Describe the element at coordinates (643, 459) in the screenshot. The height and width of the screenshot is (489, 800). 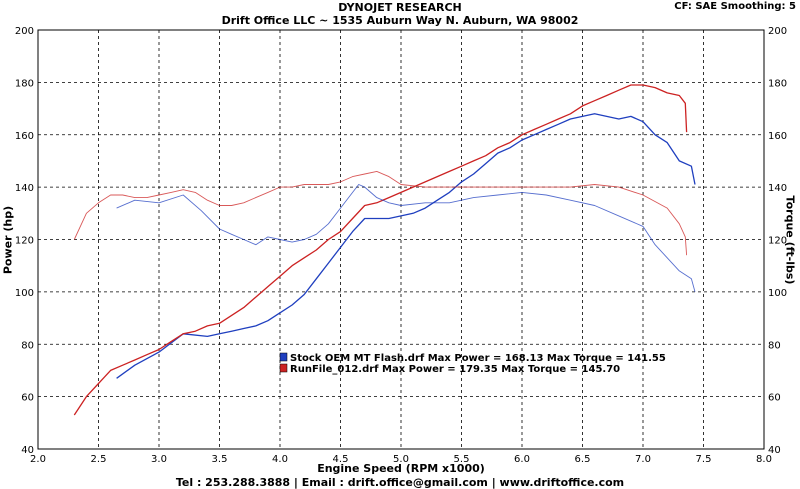
I see `x-tick-label: 7.0` at that location.